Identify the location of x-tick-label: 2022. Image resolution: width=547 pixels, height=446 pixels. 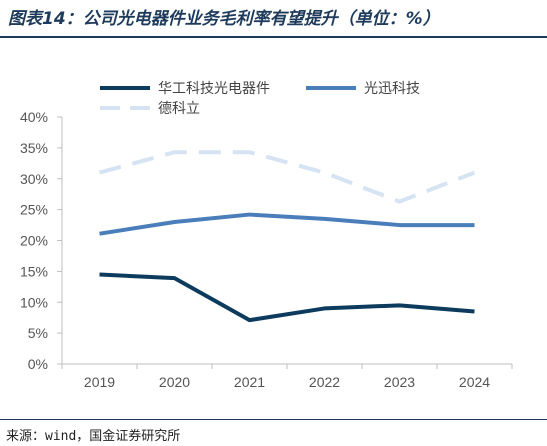
(324, 382).